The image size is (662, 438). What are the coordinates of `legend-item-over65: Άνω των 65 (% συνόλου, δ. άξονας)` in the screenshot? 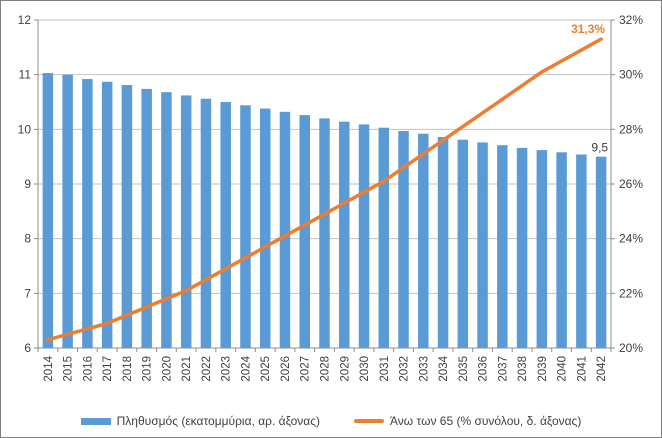 It's located at (467, 421).